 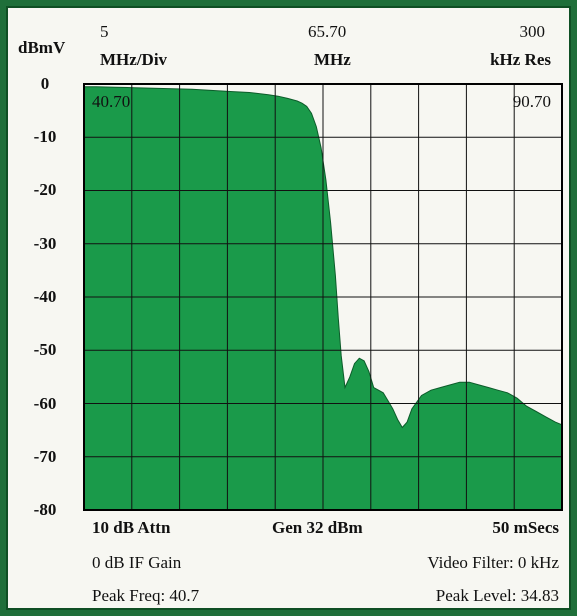 I want to click on y-tick-label: -50, so click(x=45, y=349).